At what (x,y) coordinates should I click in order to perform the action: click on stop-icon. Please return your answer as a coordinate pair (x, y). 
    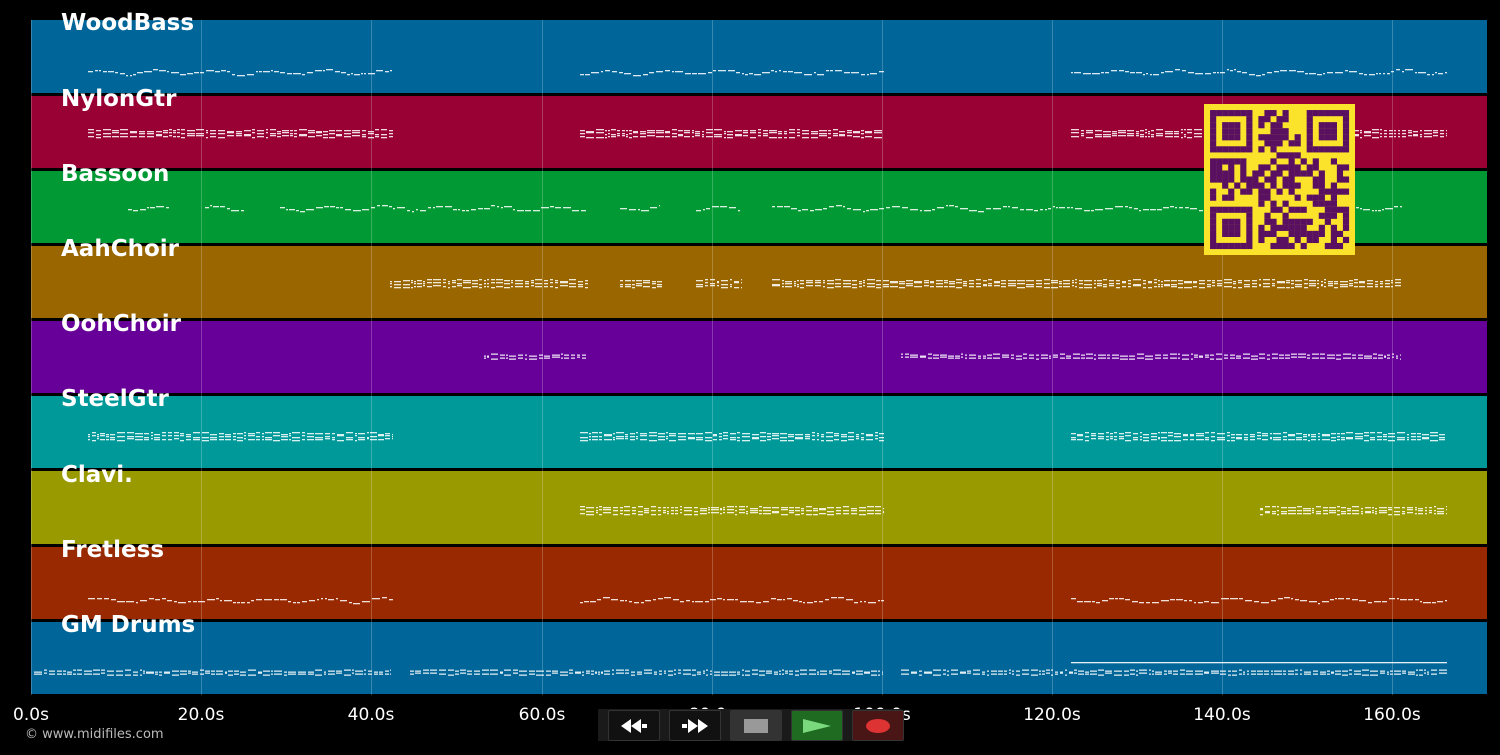
    Looking at the image, I should click on (756, 725).